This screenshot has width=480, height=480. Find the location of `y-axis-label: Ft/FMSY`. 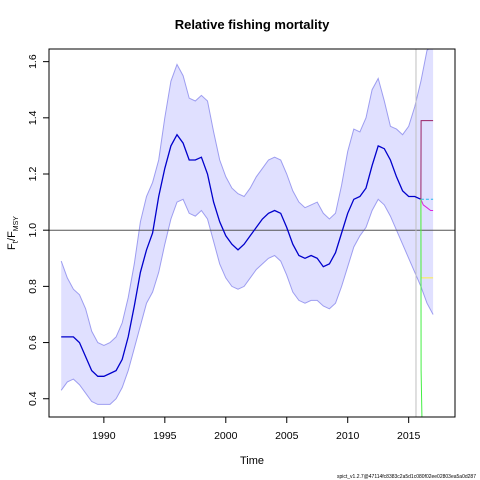

y-axis-label: Ft/FMSY is located at coordinates (13, 233).